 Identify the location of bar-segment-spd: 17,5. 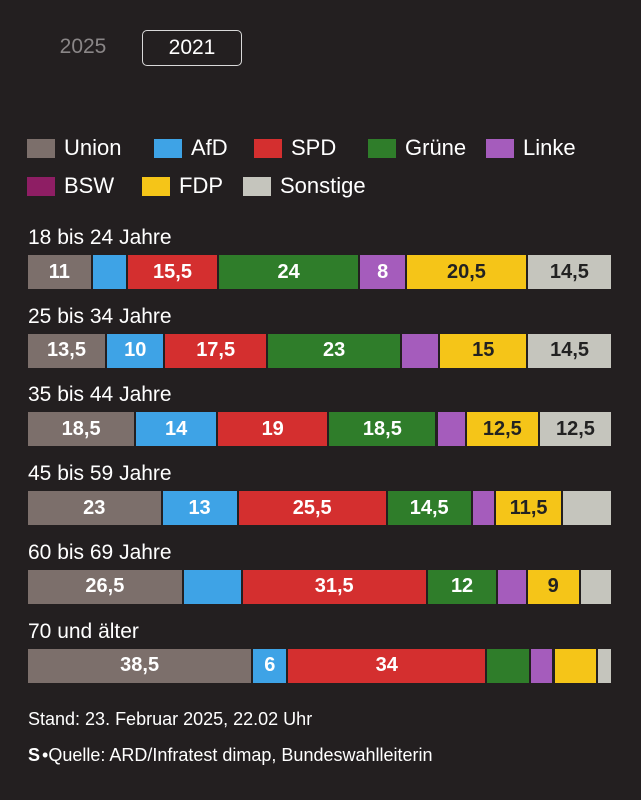
(215, 350).